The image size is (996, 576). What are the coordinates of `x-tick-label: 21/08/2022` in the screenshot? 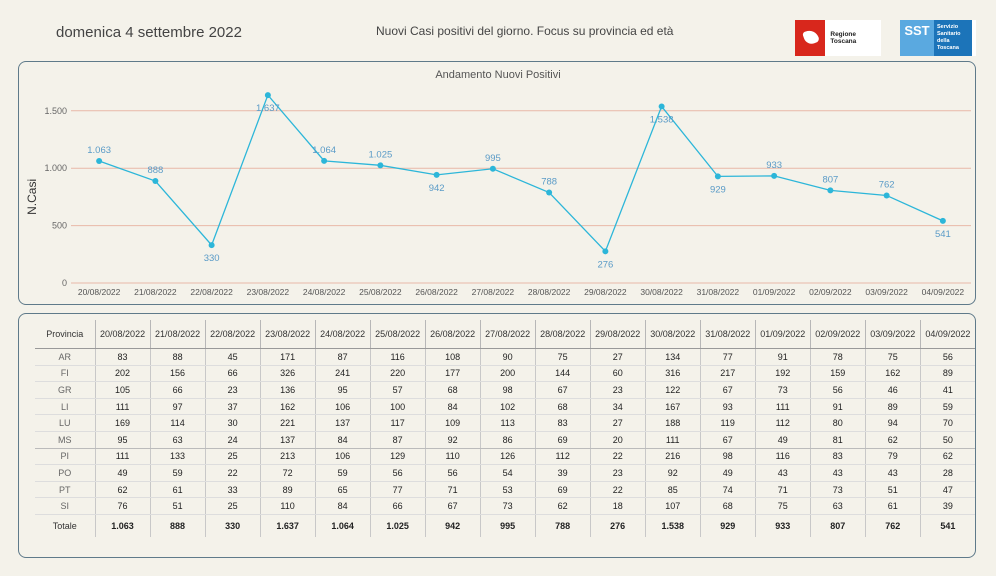 It's located at (155, 292).